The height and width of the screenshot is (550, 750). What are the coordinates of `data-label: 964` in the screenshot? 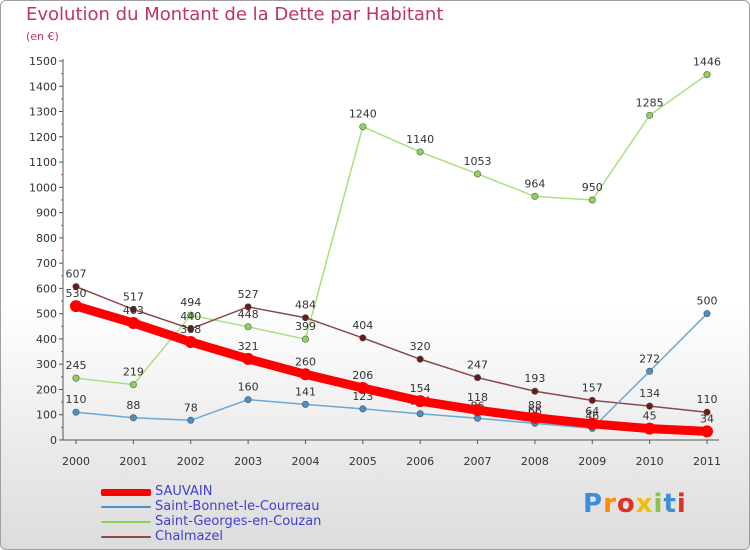 It's located at (534, 183).